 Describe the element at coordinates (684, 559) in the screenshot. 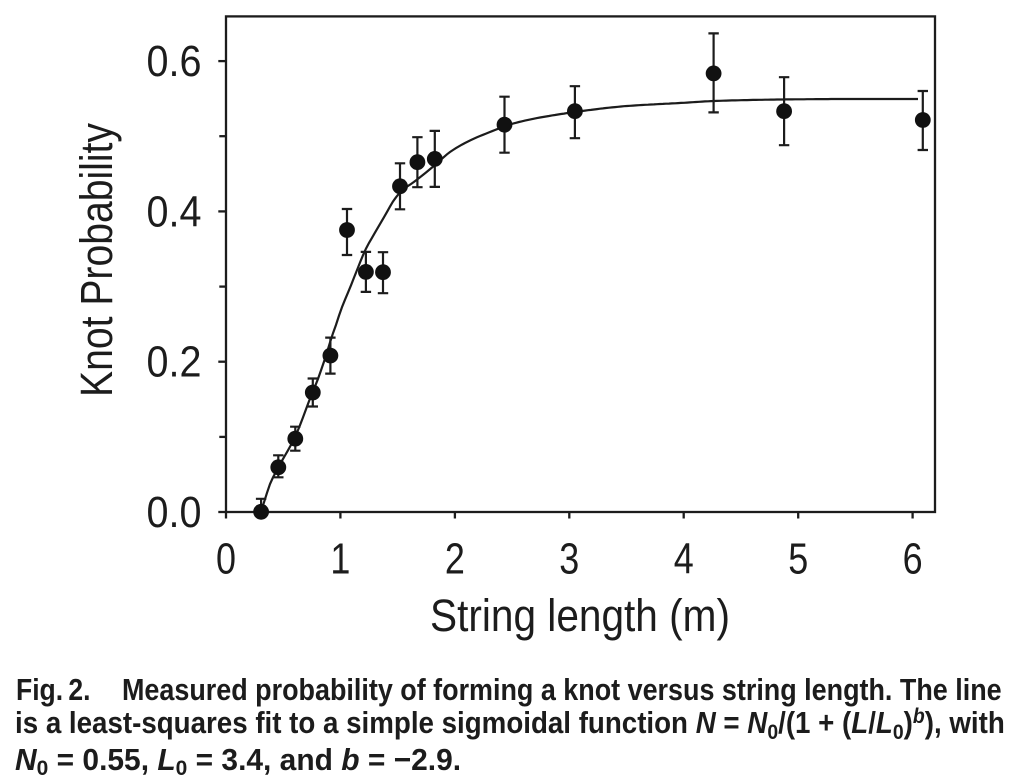

I see `svg-text: 4` at that location.